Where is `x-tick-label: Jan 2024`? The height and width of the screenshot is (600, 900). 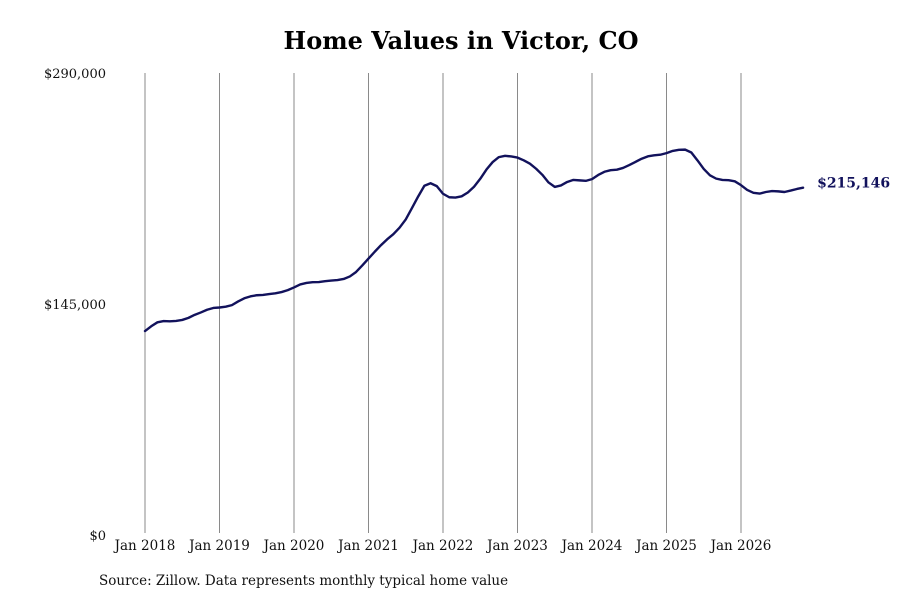
x-tick-label: Jan 2024 is located at coordinates (591, 546).